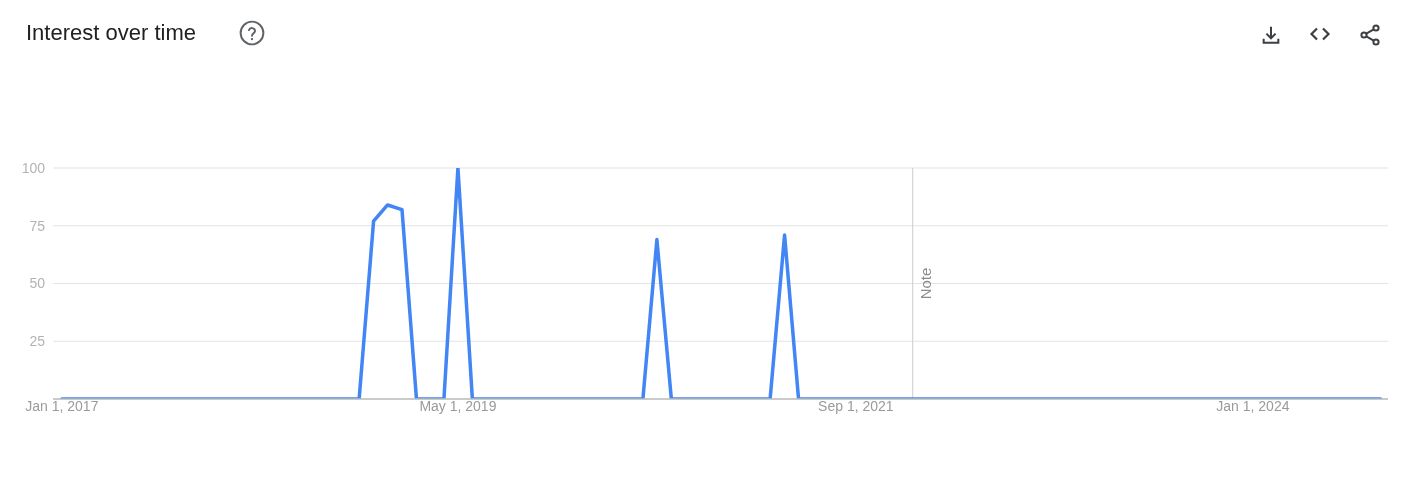 Image resolution: width=1407 pixels, height=485 pixels. Describe the element at coordinates (33, 167) in the screenshot. I see `y-tick-label: 100` at that location.